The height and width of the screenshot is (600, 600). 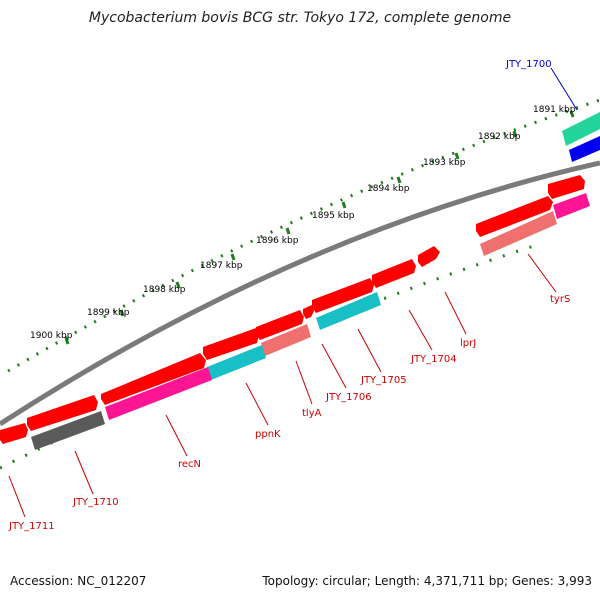 I want to click on gene-label-jty-1704: JTY_1704, so click(x=433, y=359).